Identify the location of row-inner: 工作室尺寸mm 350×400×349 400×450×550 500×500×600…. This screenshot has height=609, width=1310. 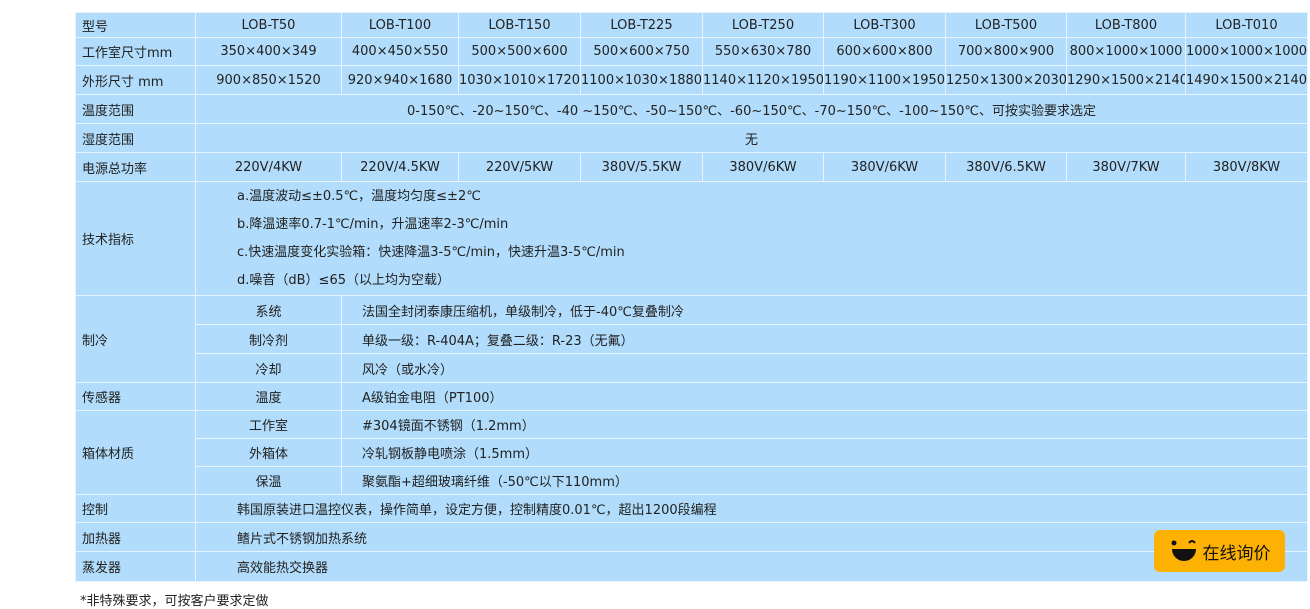
(691, 51).